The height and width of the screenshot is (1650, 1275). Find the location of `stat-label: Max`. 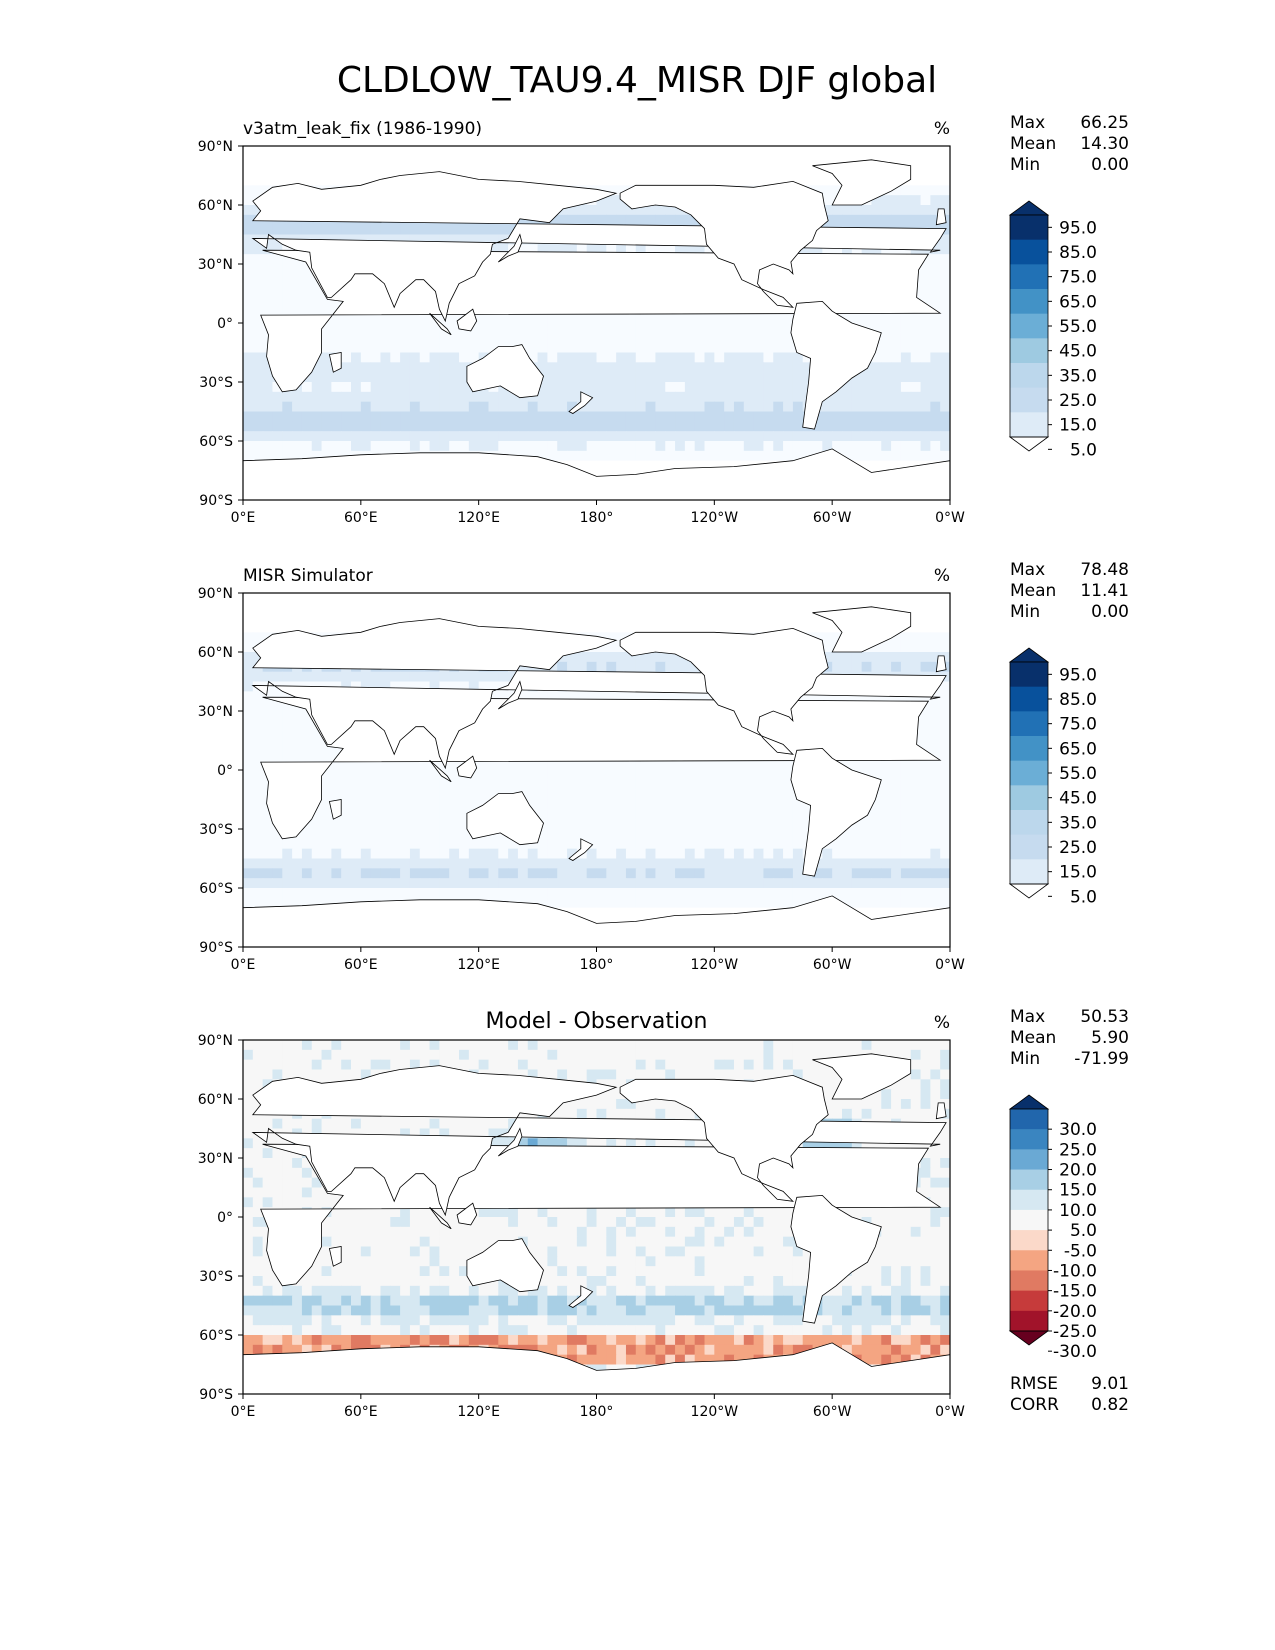

stat-label: Max is located at coordinates (1027, 123).